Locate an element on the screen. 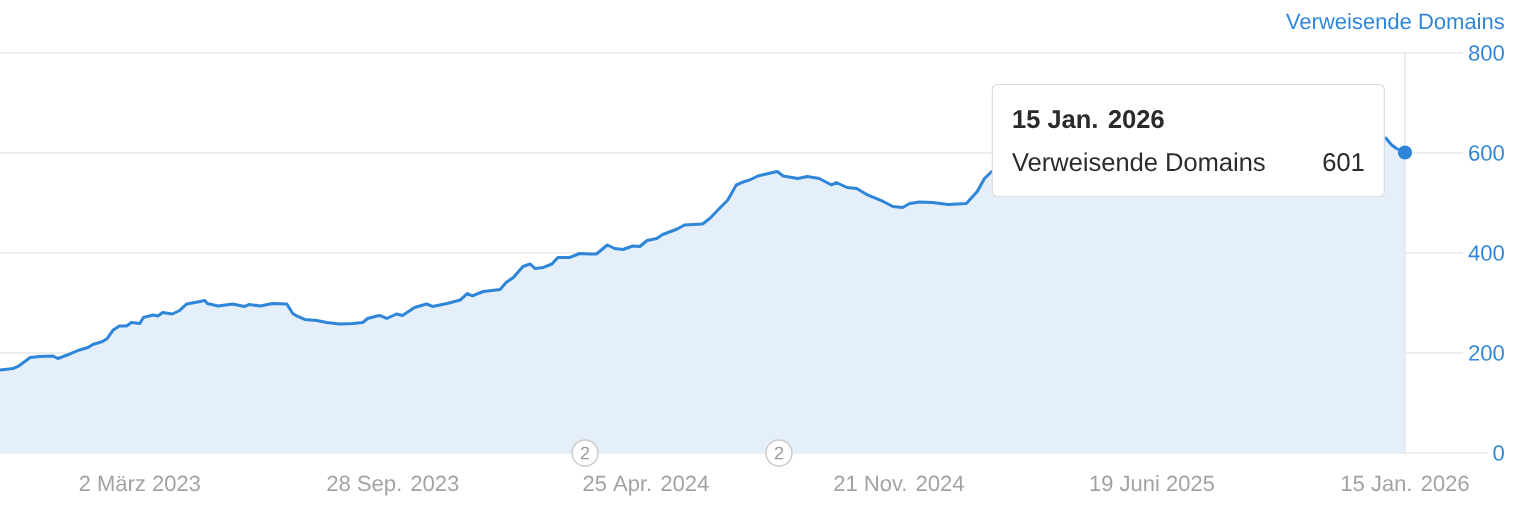 Image resolution: width=1529 pixels, height=514 pixels. annotation: 15 Jan. 2026 is located at coordinates (1088, 119).